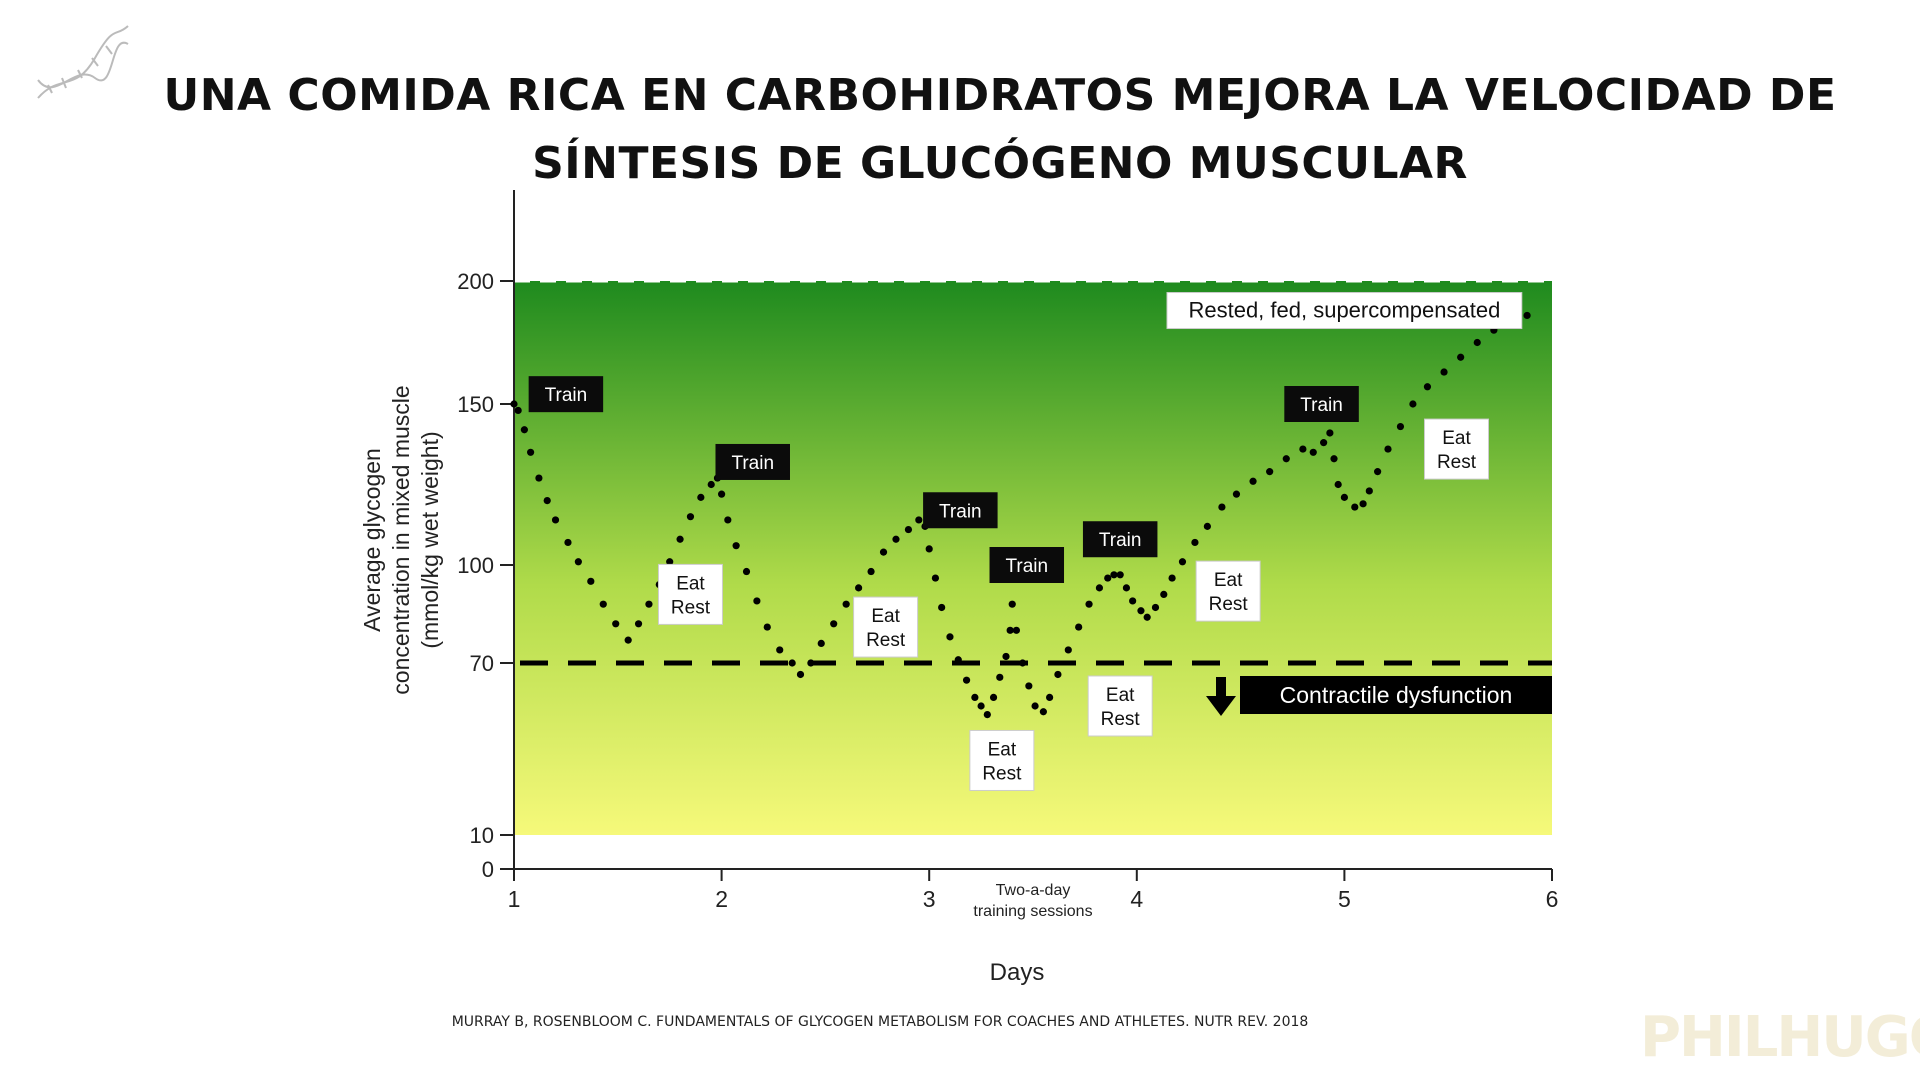 The height and width of the screenshot is (1080, 1920). I want to click on y-tick-label: 100, so click(475, 565).